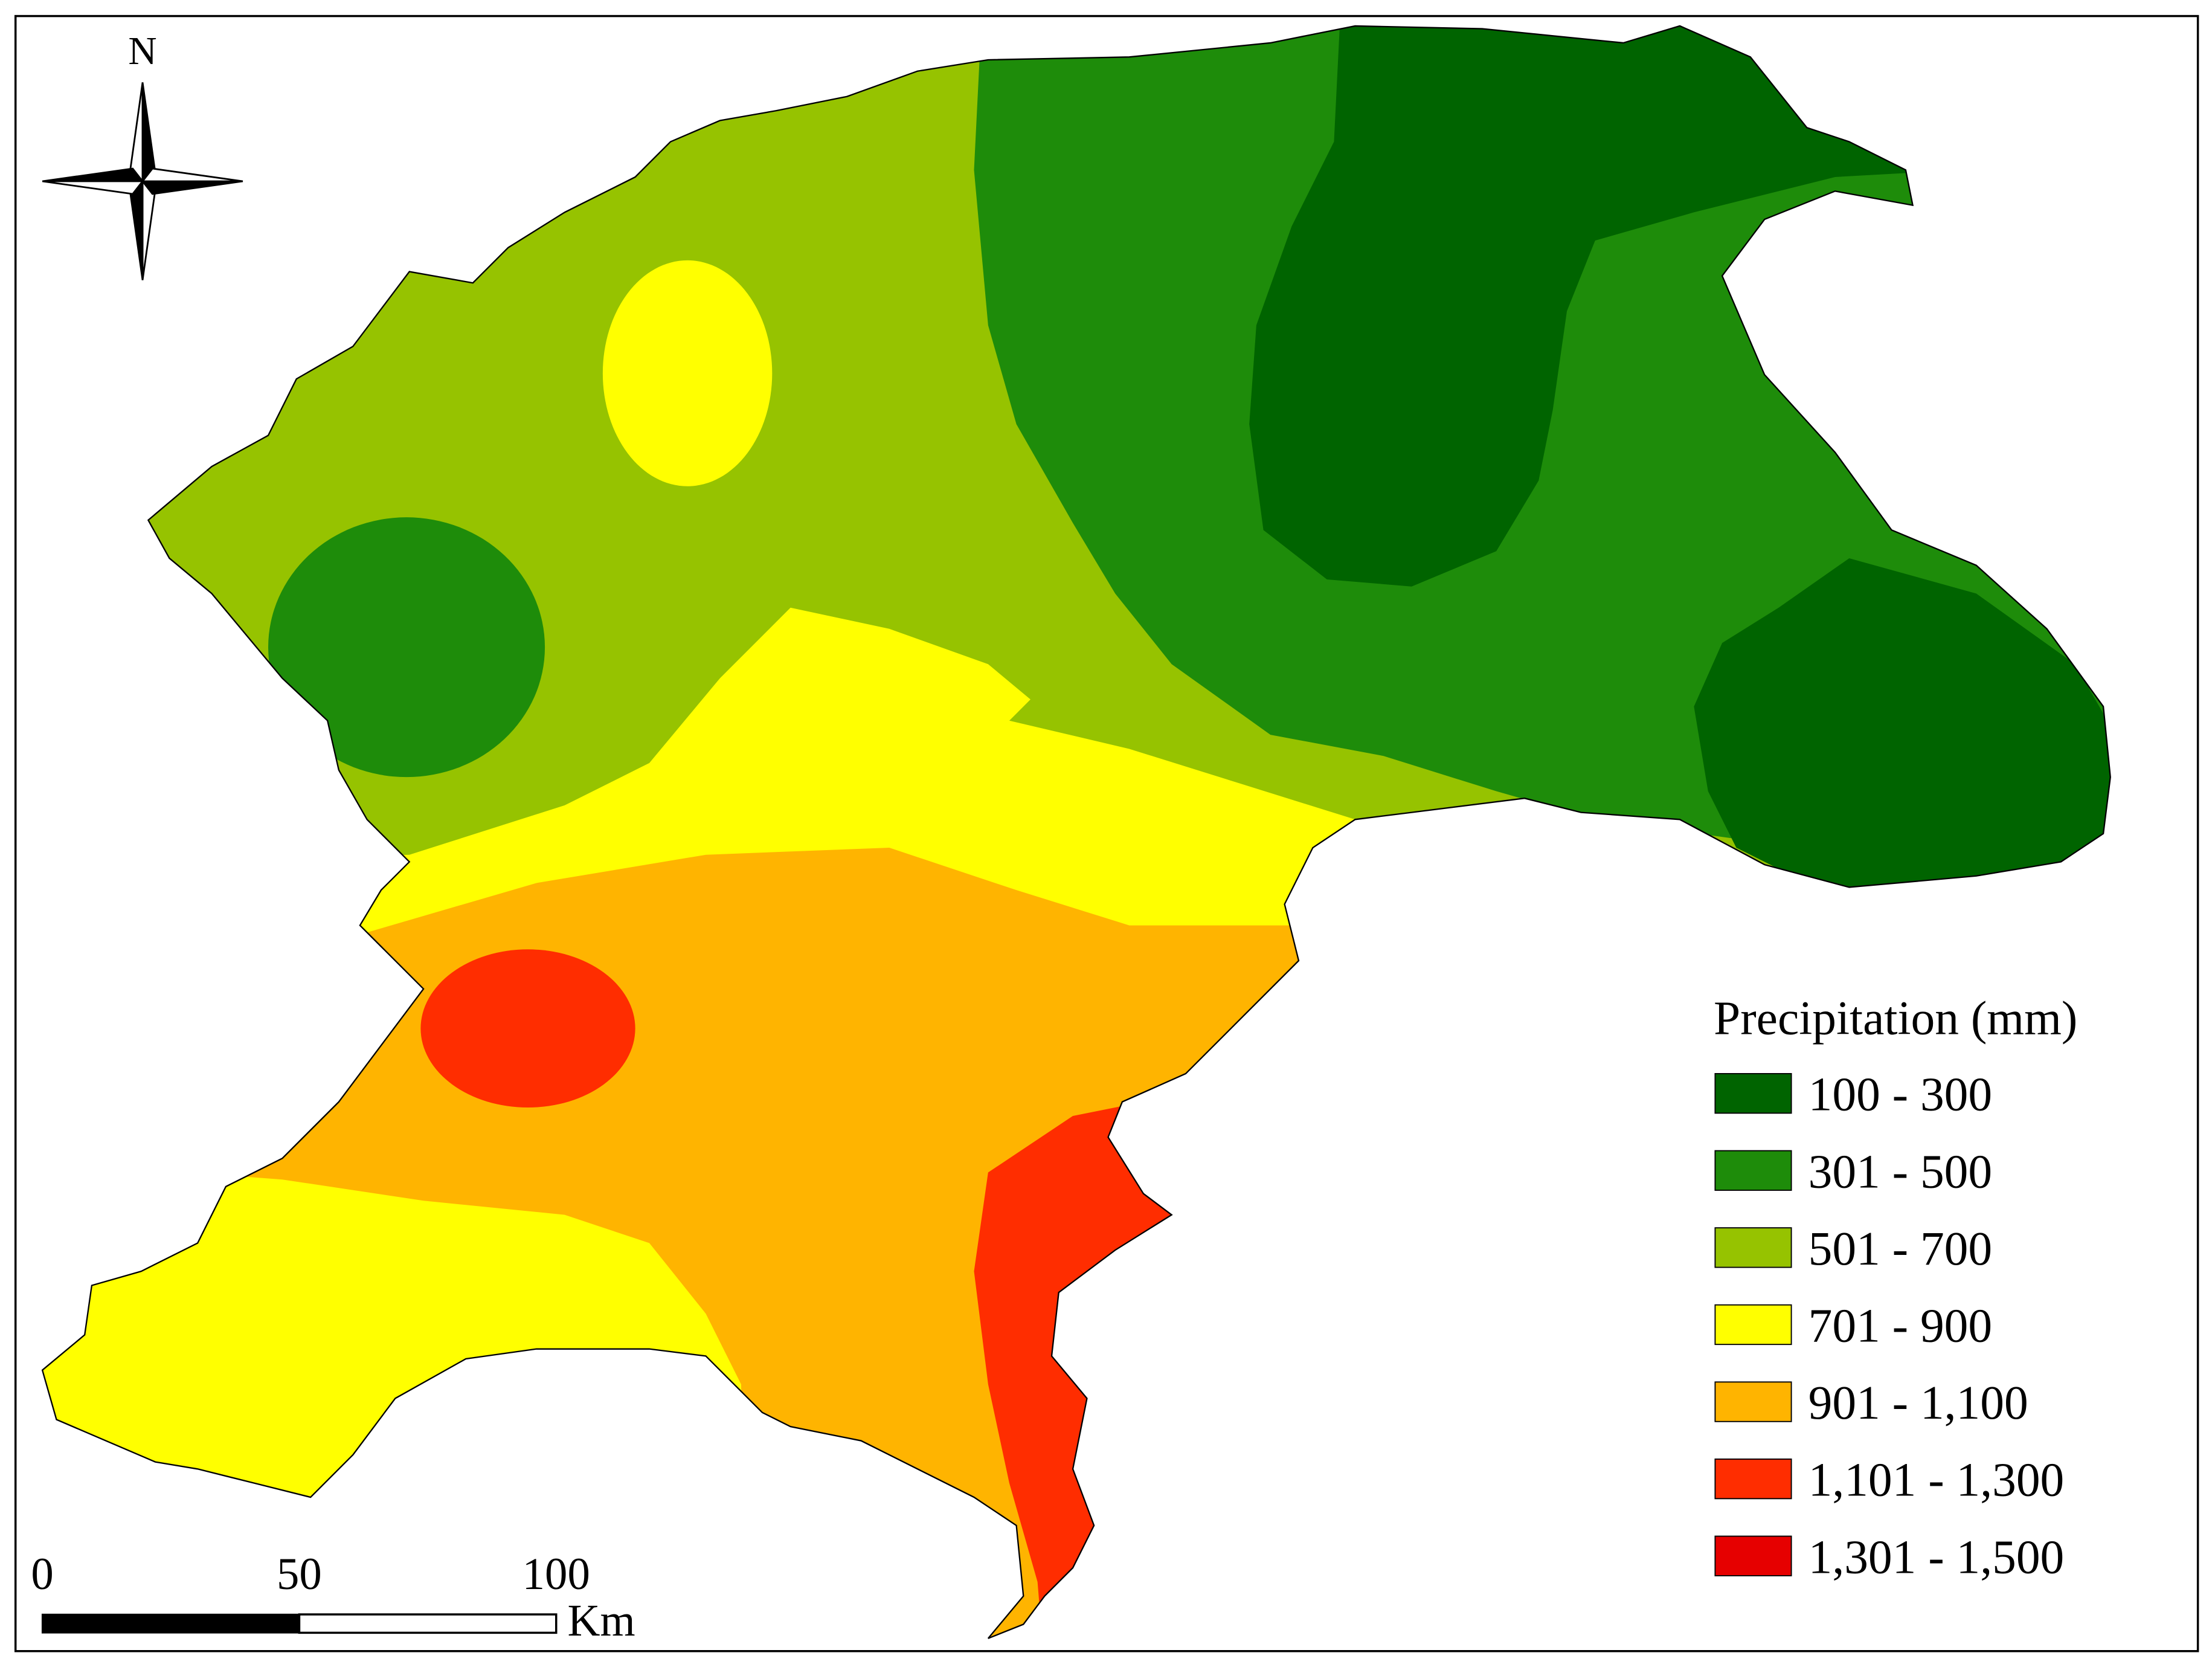 The width and height of the screenshot is (2212, 1670). What do you see at coordinates (1918, 1403) in the screenshot?
I see `legend-label: 901 - 1,100` at bounding box center [1918, 1403].